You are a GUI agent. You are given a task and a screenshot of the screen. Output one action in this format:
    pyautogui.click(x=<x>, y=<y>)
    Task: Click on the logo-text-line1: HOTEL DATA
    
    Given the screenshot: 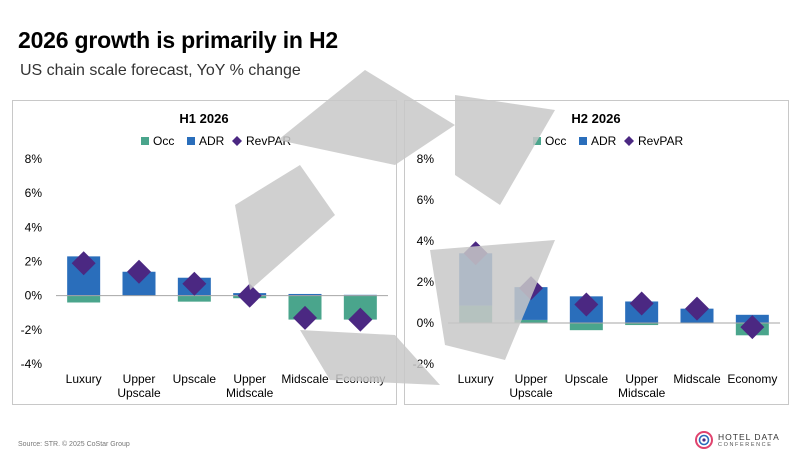 What is the action you would take?
    pyautogui.click(x=749, y=437)
    